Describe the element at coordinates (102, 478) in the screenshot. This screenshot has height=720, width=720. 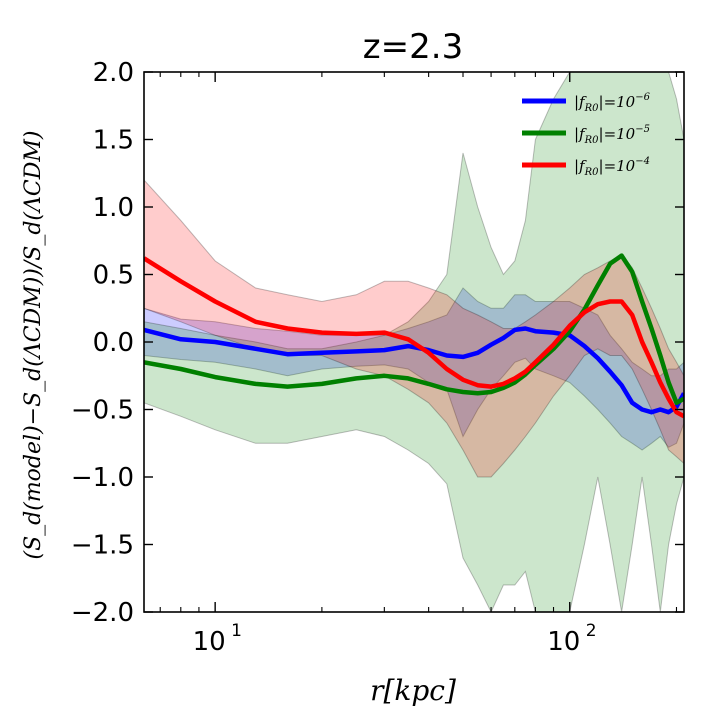
I see `y-tick-label: −1.0` at that location.